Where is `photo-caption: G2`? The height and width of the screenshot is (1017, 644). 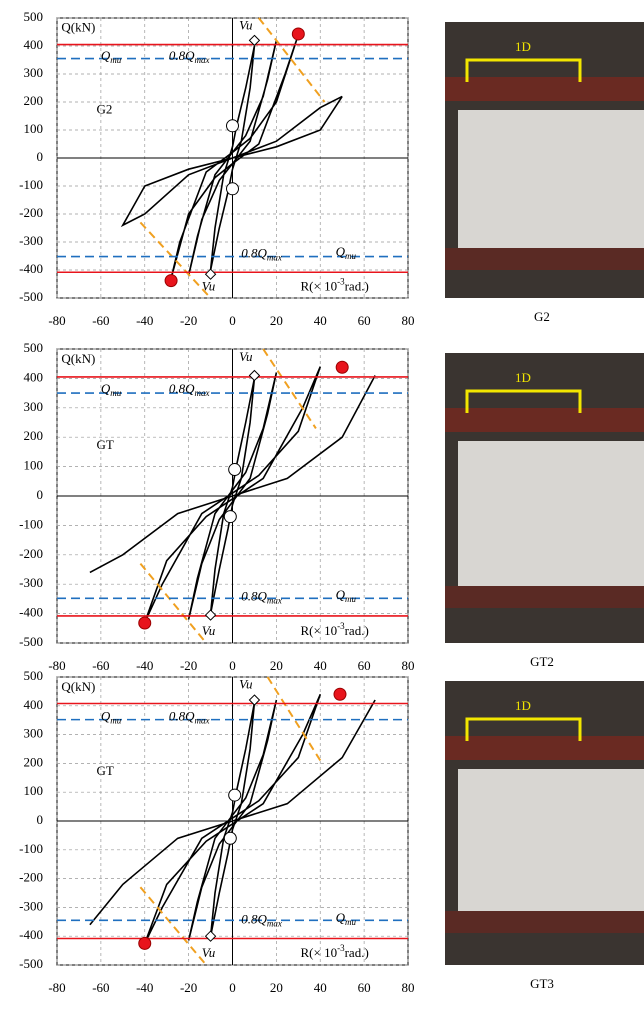
photo-caption: G2 is located at coordinates (542, 316).